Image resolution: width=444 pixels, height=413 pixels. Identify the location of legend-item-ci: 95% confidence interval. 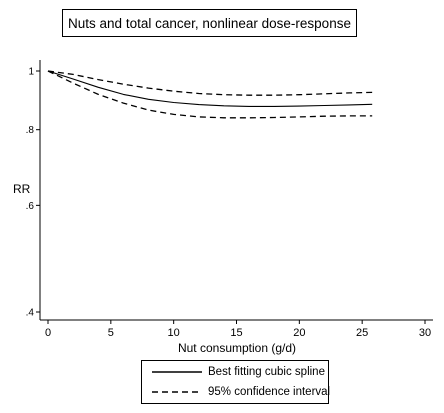
(241, 392).